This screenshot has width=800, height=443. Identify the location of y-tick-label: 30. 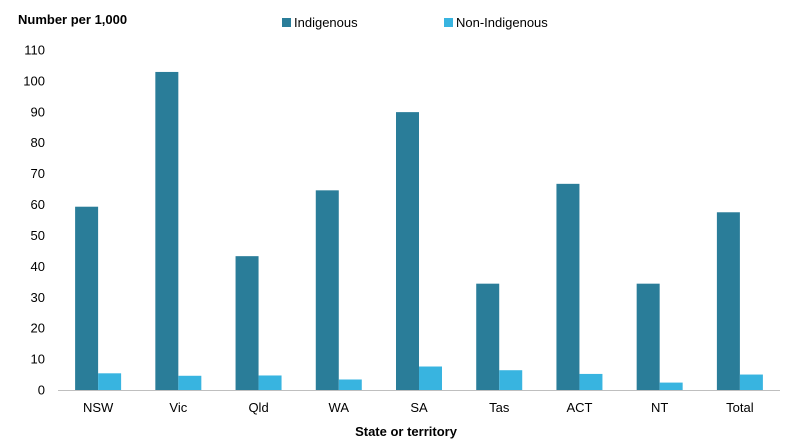
(38, 297).